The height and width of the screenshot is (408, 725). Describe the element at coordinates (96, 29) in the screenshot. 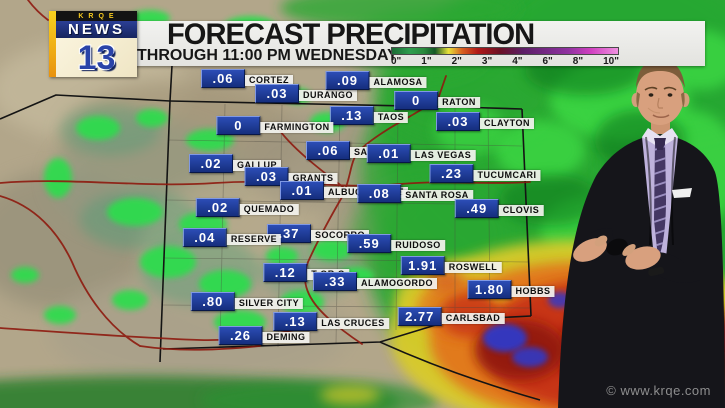

I see `logo-news-text: NEWS` at that location.